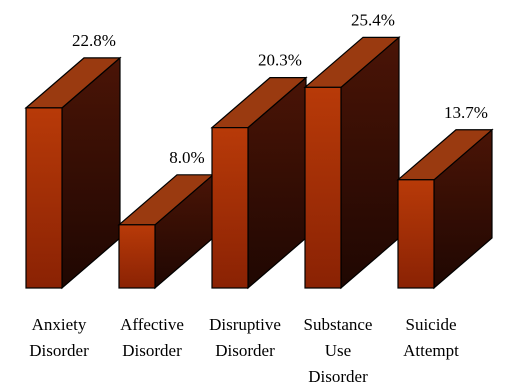 The width and height of the screenshot is (511, 389). I want to click on category-label-line: Affective, so click(152, 324).